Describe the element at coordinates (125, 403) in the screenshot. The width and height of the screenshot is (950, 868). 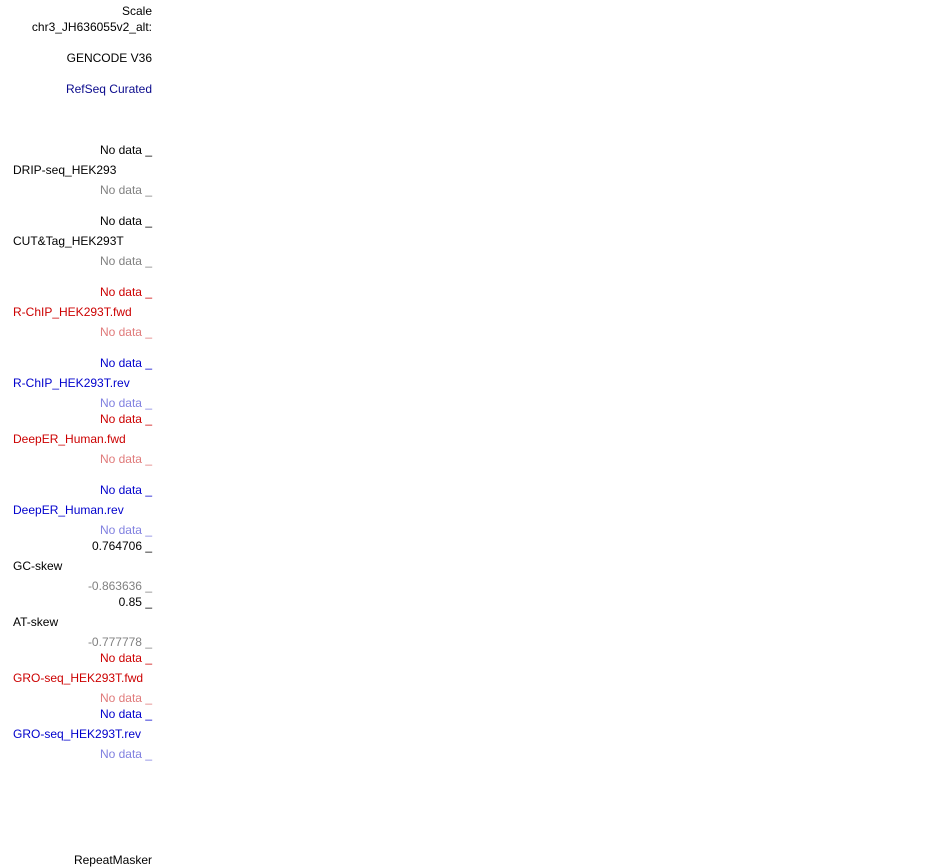
I see `rchip-rev-min-label: No data _` at that location.